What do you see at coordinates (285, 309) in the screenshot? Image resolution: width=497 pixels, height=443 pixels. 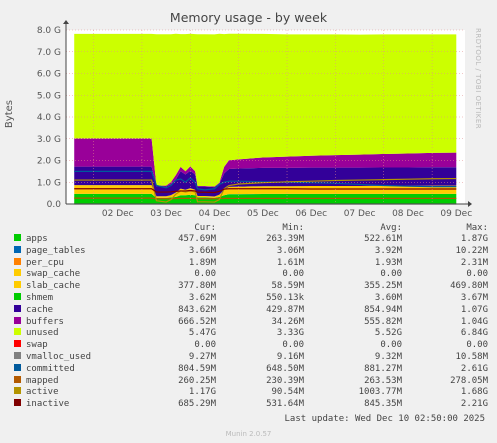 I see `legend-min: 429.87M` at bounding box center [285, 309].